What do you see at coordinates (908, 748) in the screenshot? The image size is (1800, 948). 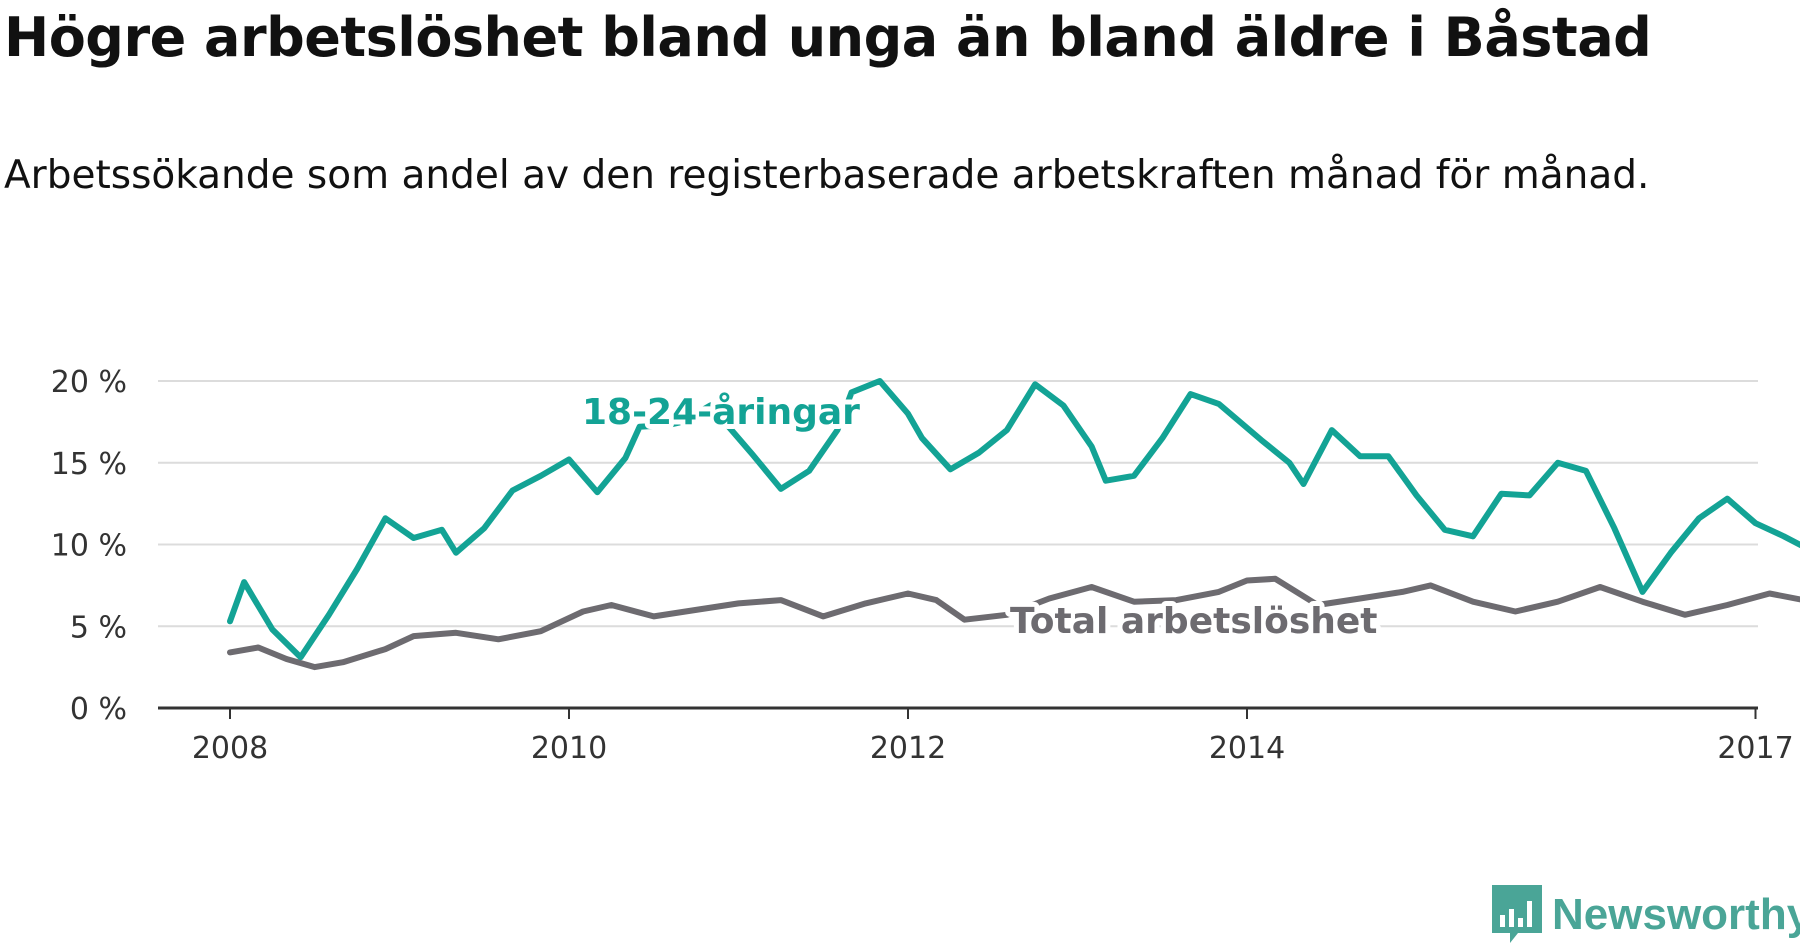 I see `x-tick-label: 2012` at bounding box center [908, 748].